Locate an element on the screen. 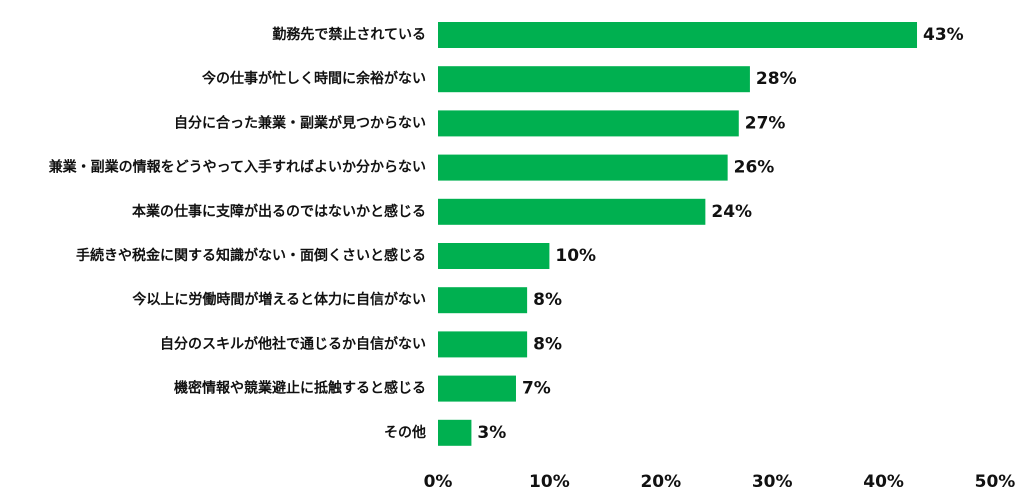 The image size is (1024, 502). data-label: 43% is located at coordinates (943, 35).